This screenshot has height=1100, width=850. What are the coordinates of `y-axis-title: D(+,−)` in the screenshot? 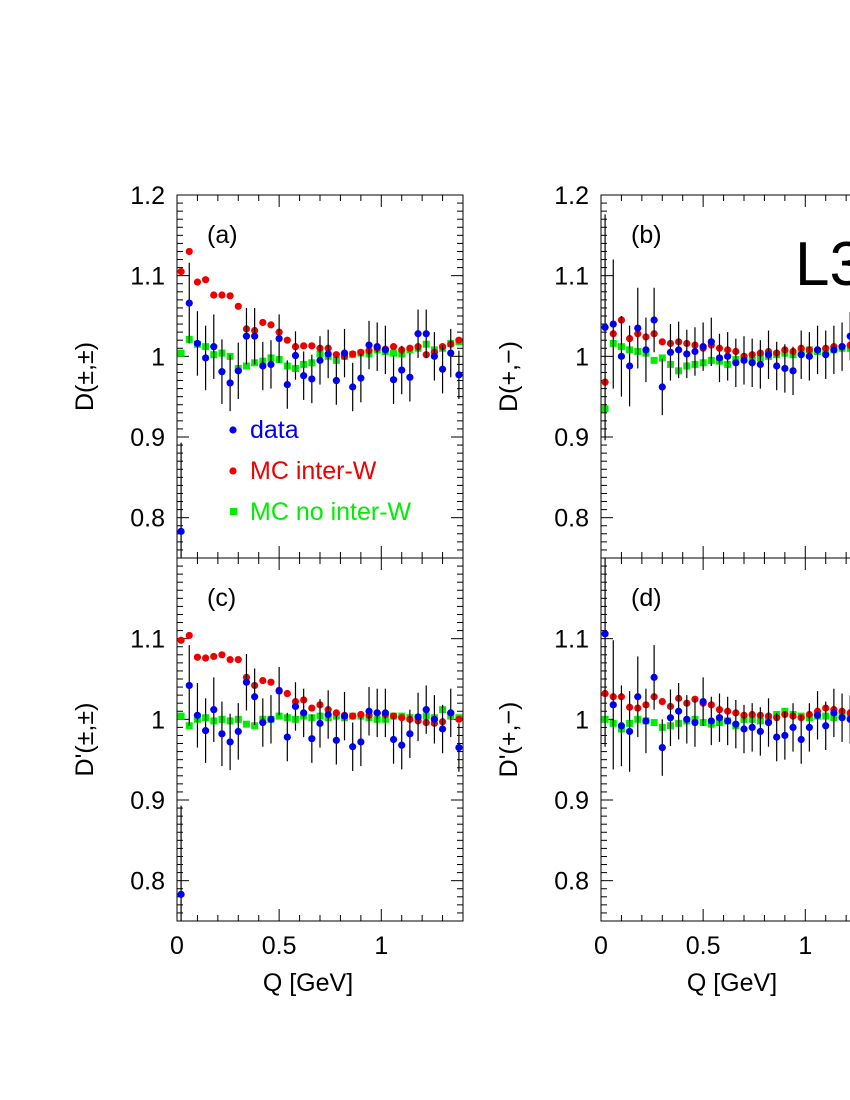 It's located at (509, 376).